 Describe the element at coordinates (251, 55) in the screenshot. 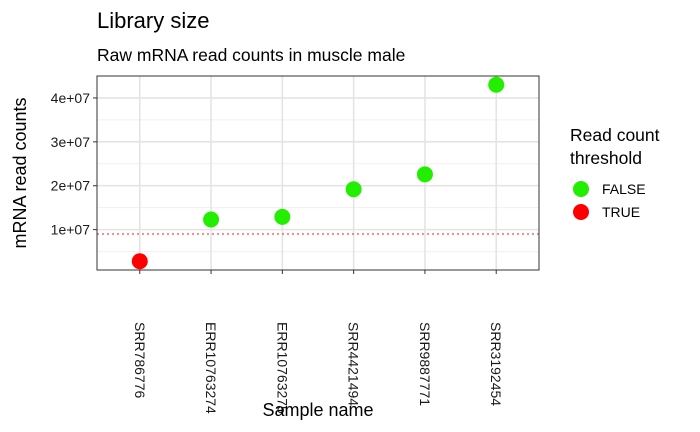

I see `chart-subtitle: Raw mRNA read counts in muscle male` at that location.